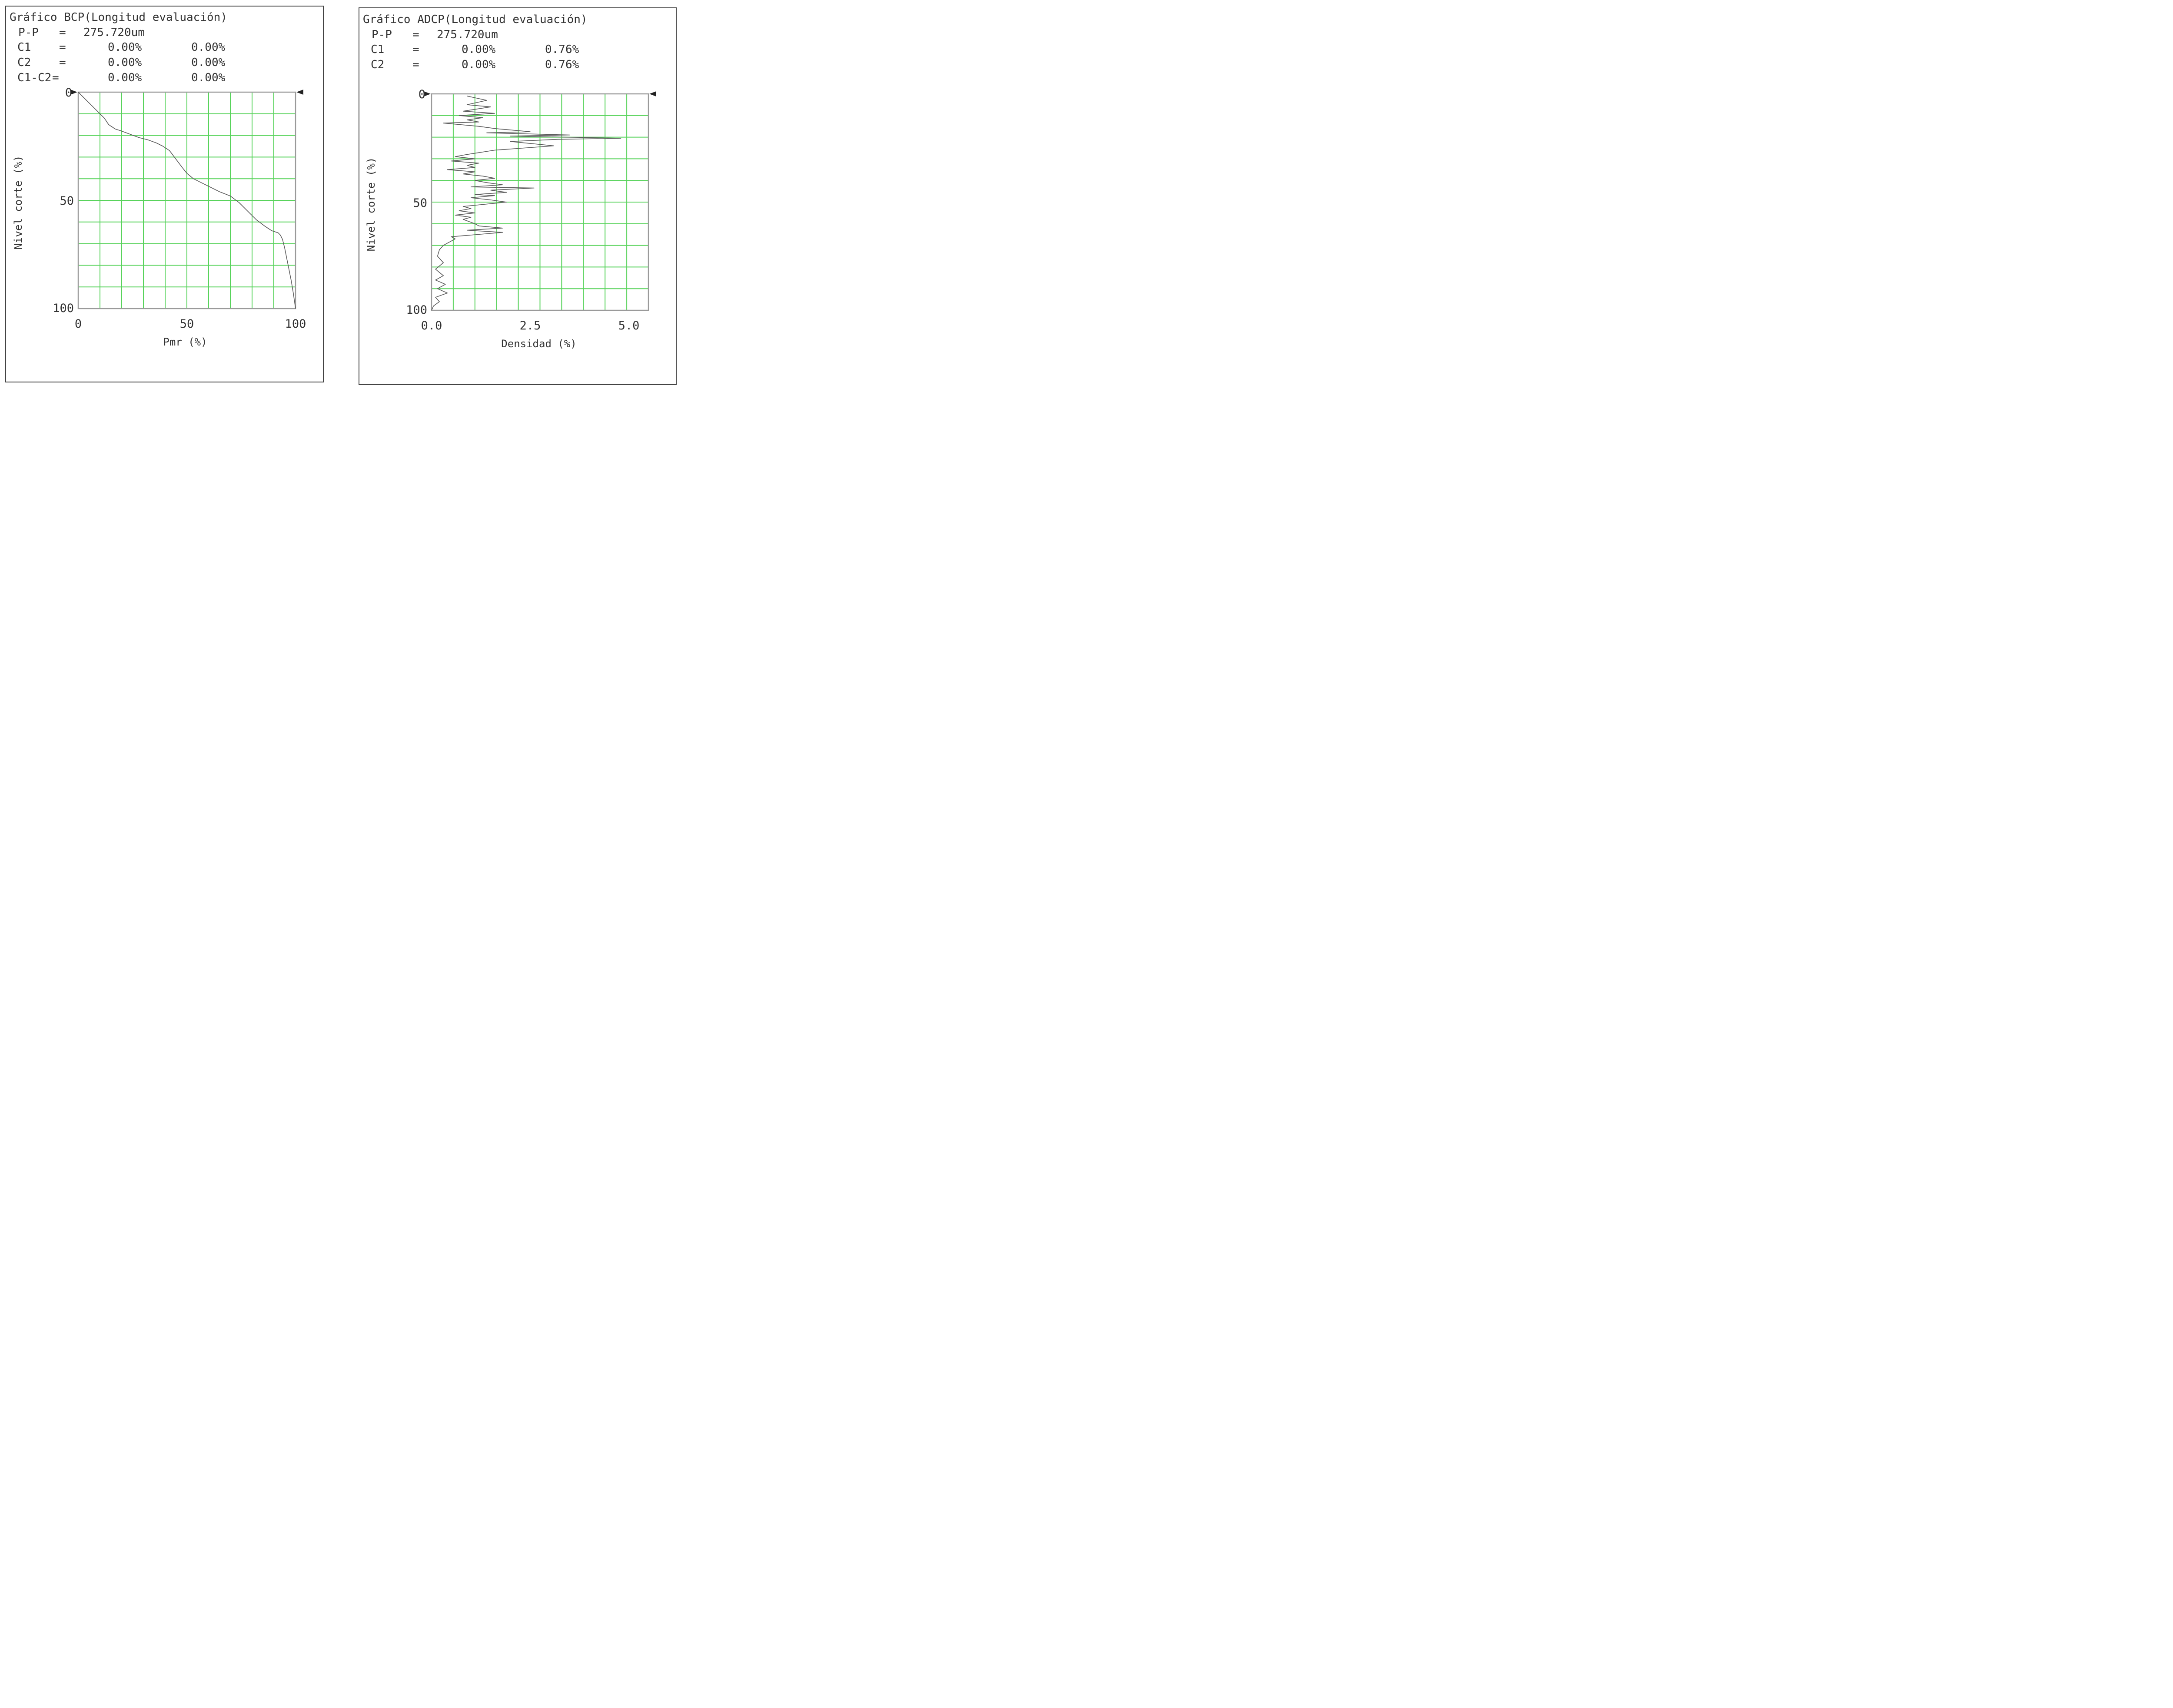 The height and width of the screenshot is (1708, 2173). Describe the element at coordinates (125, 77) in the screenshot. I see `bcp-c1c2-value1: 0.00%` at that location.